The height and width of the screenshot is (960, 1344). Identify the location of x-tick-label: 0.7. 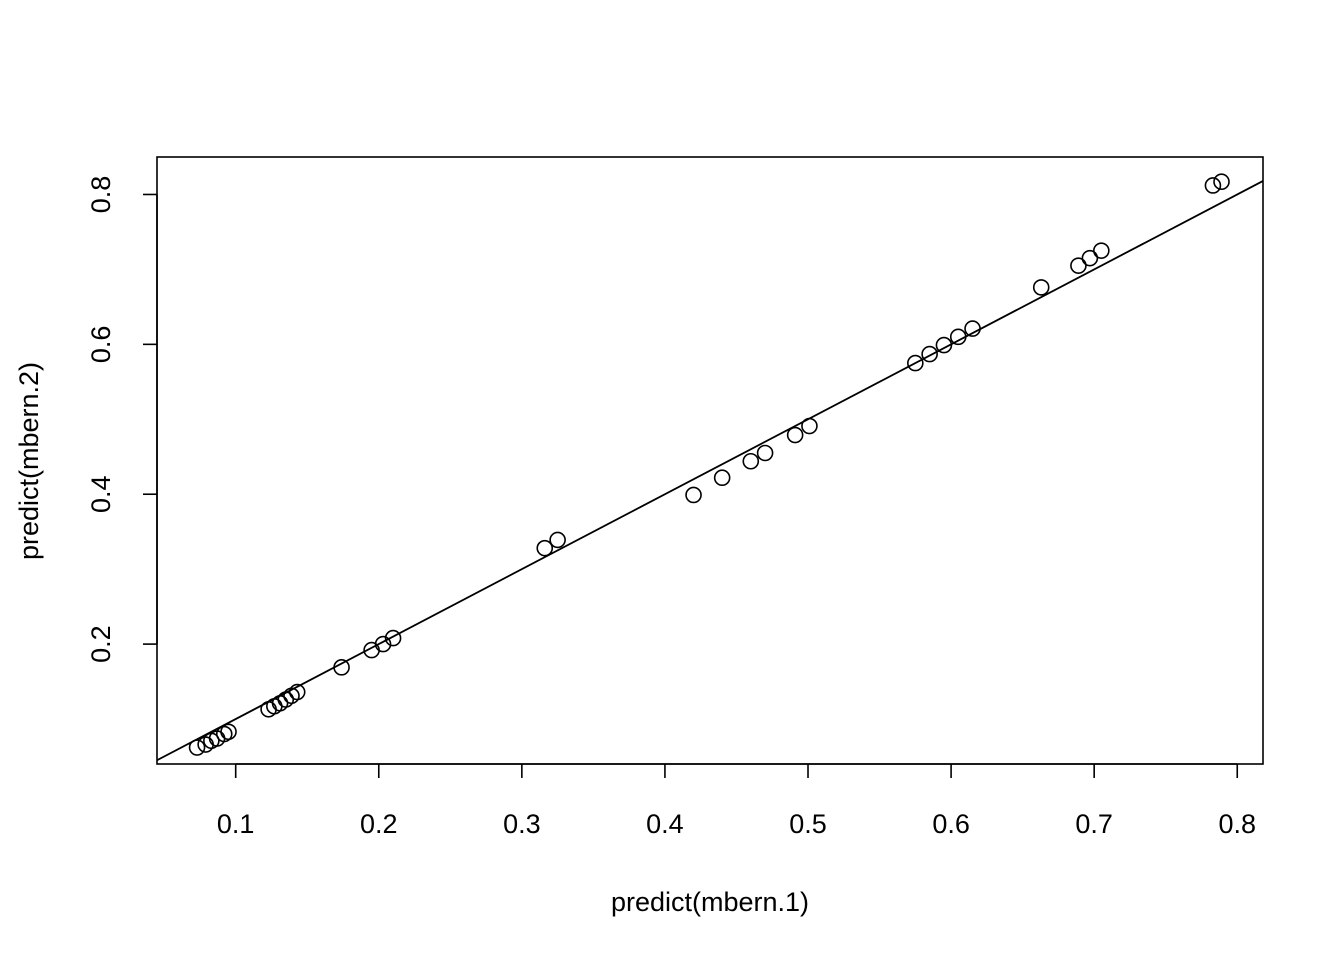
(1094, 824).